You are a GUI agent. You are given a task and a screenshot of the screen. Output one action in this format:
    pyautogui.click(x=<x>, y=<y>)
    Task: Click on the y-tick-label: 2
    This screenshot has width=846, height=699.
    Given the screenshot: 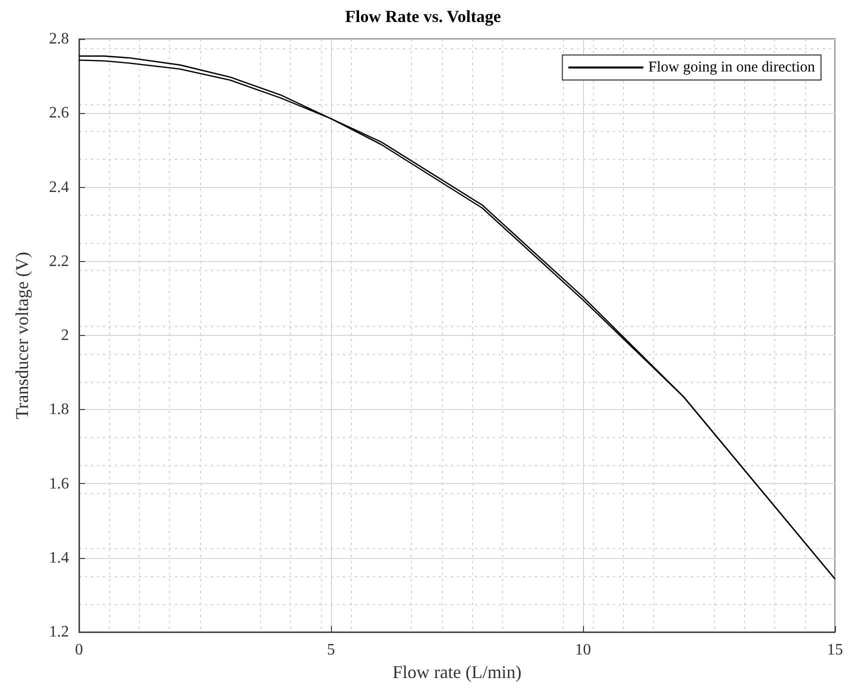 What is the action you would take?
    pyautogui.click(x=65, y=335)
    